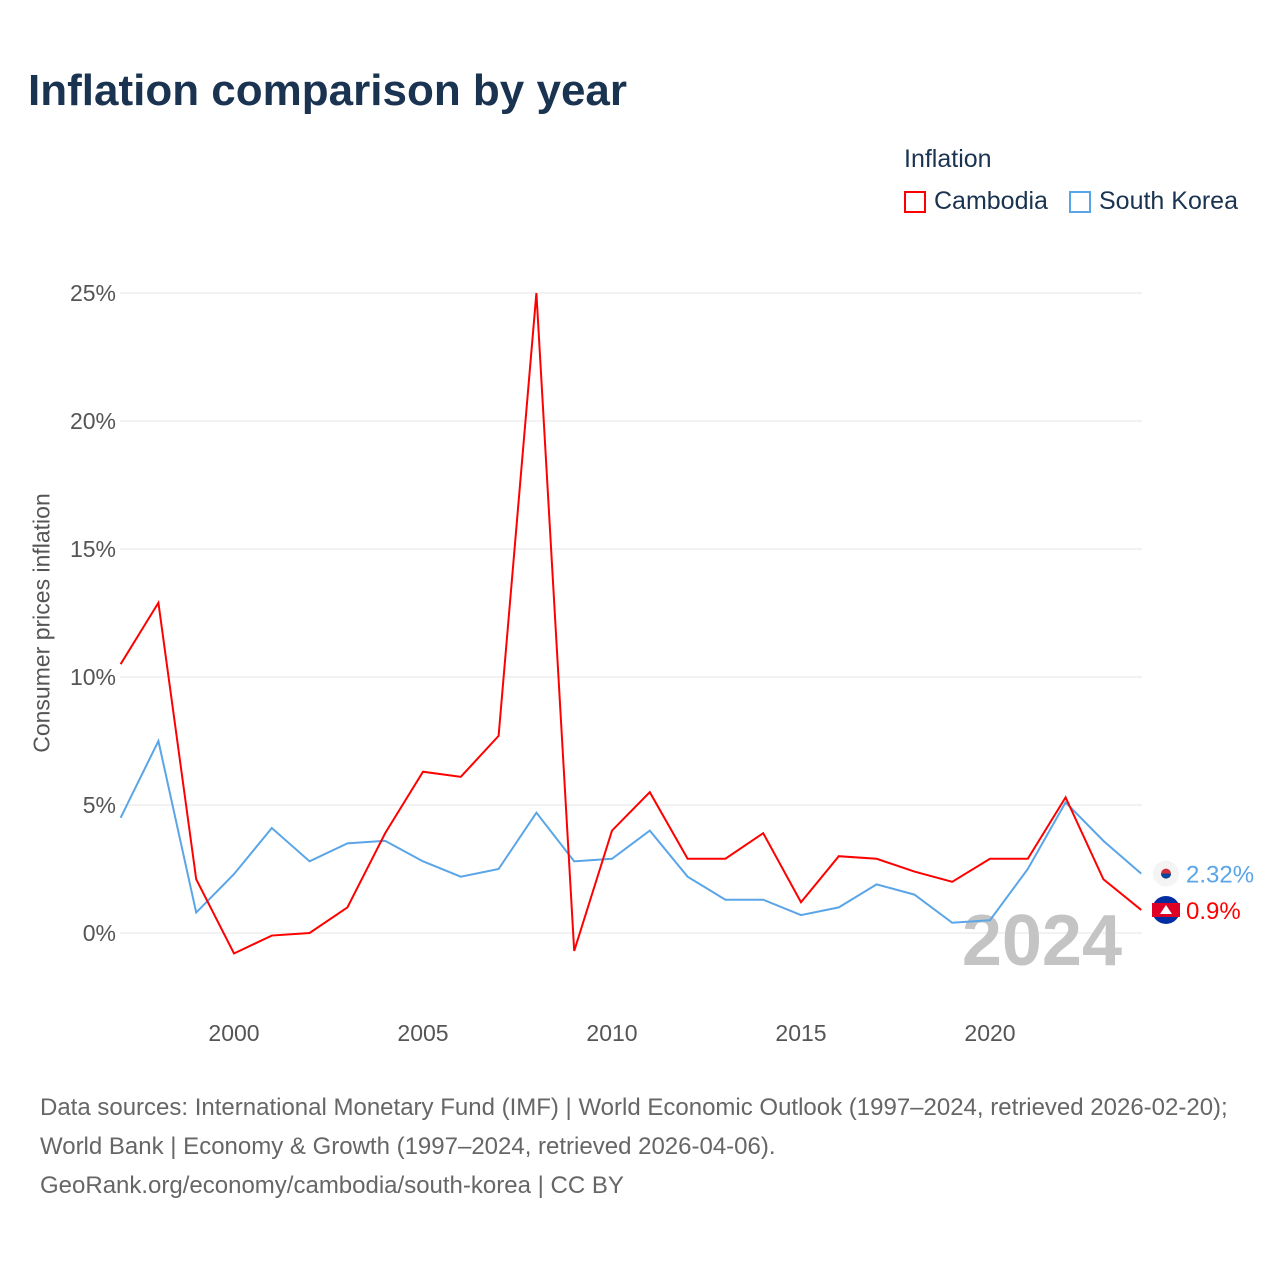 The image size is (1280, 1280). I want to click on x-tick-label: 2000, so click(233, 1033).